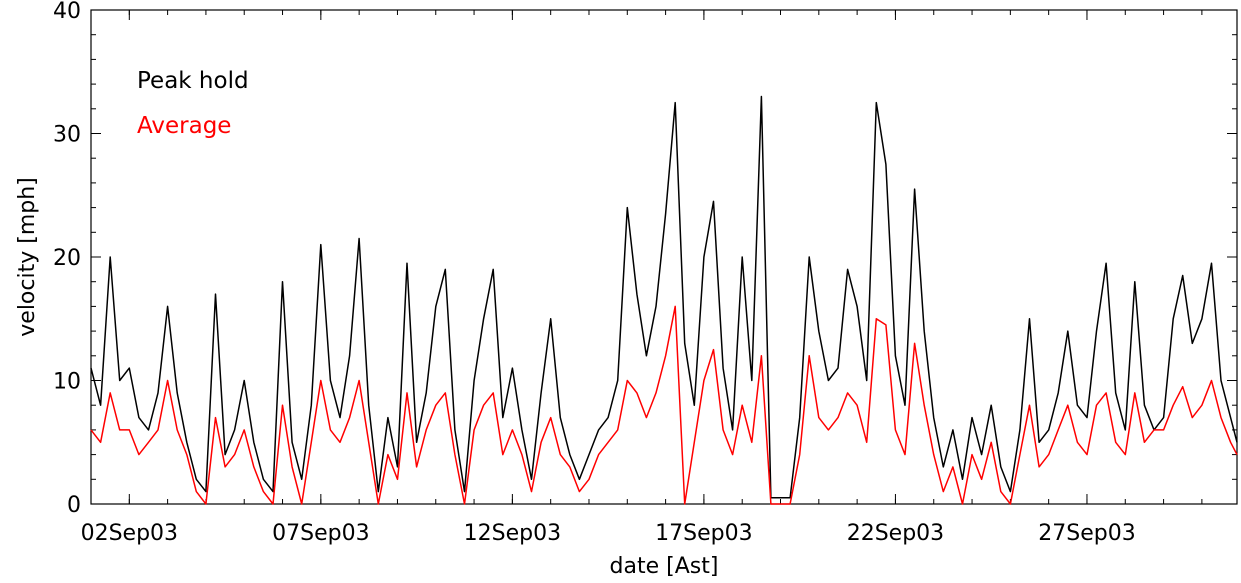 The width and height of the screenshot is (1241, 583). Describe the element at coordinates (703, 533) in the screenshot. I see `x-tick-label: 17Sep03` at that location.